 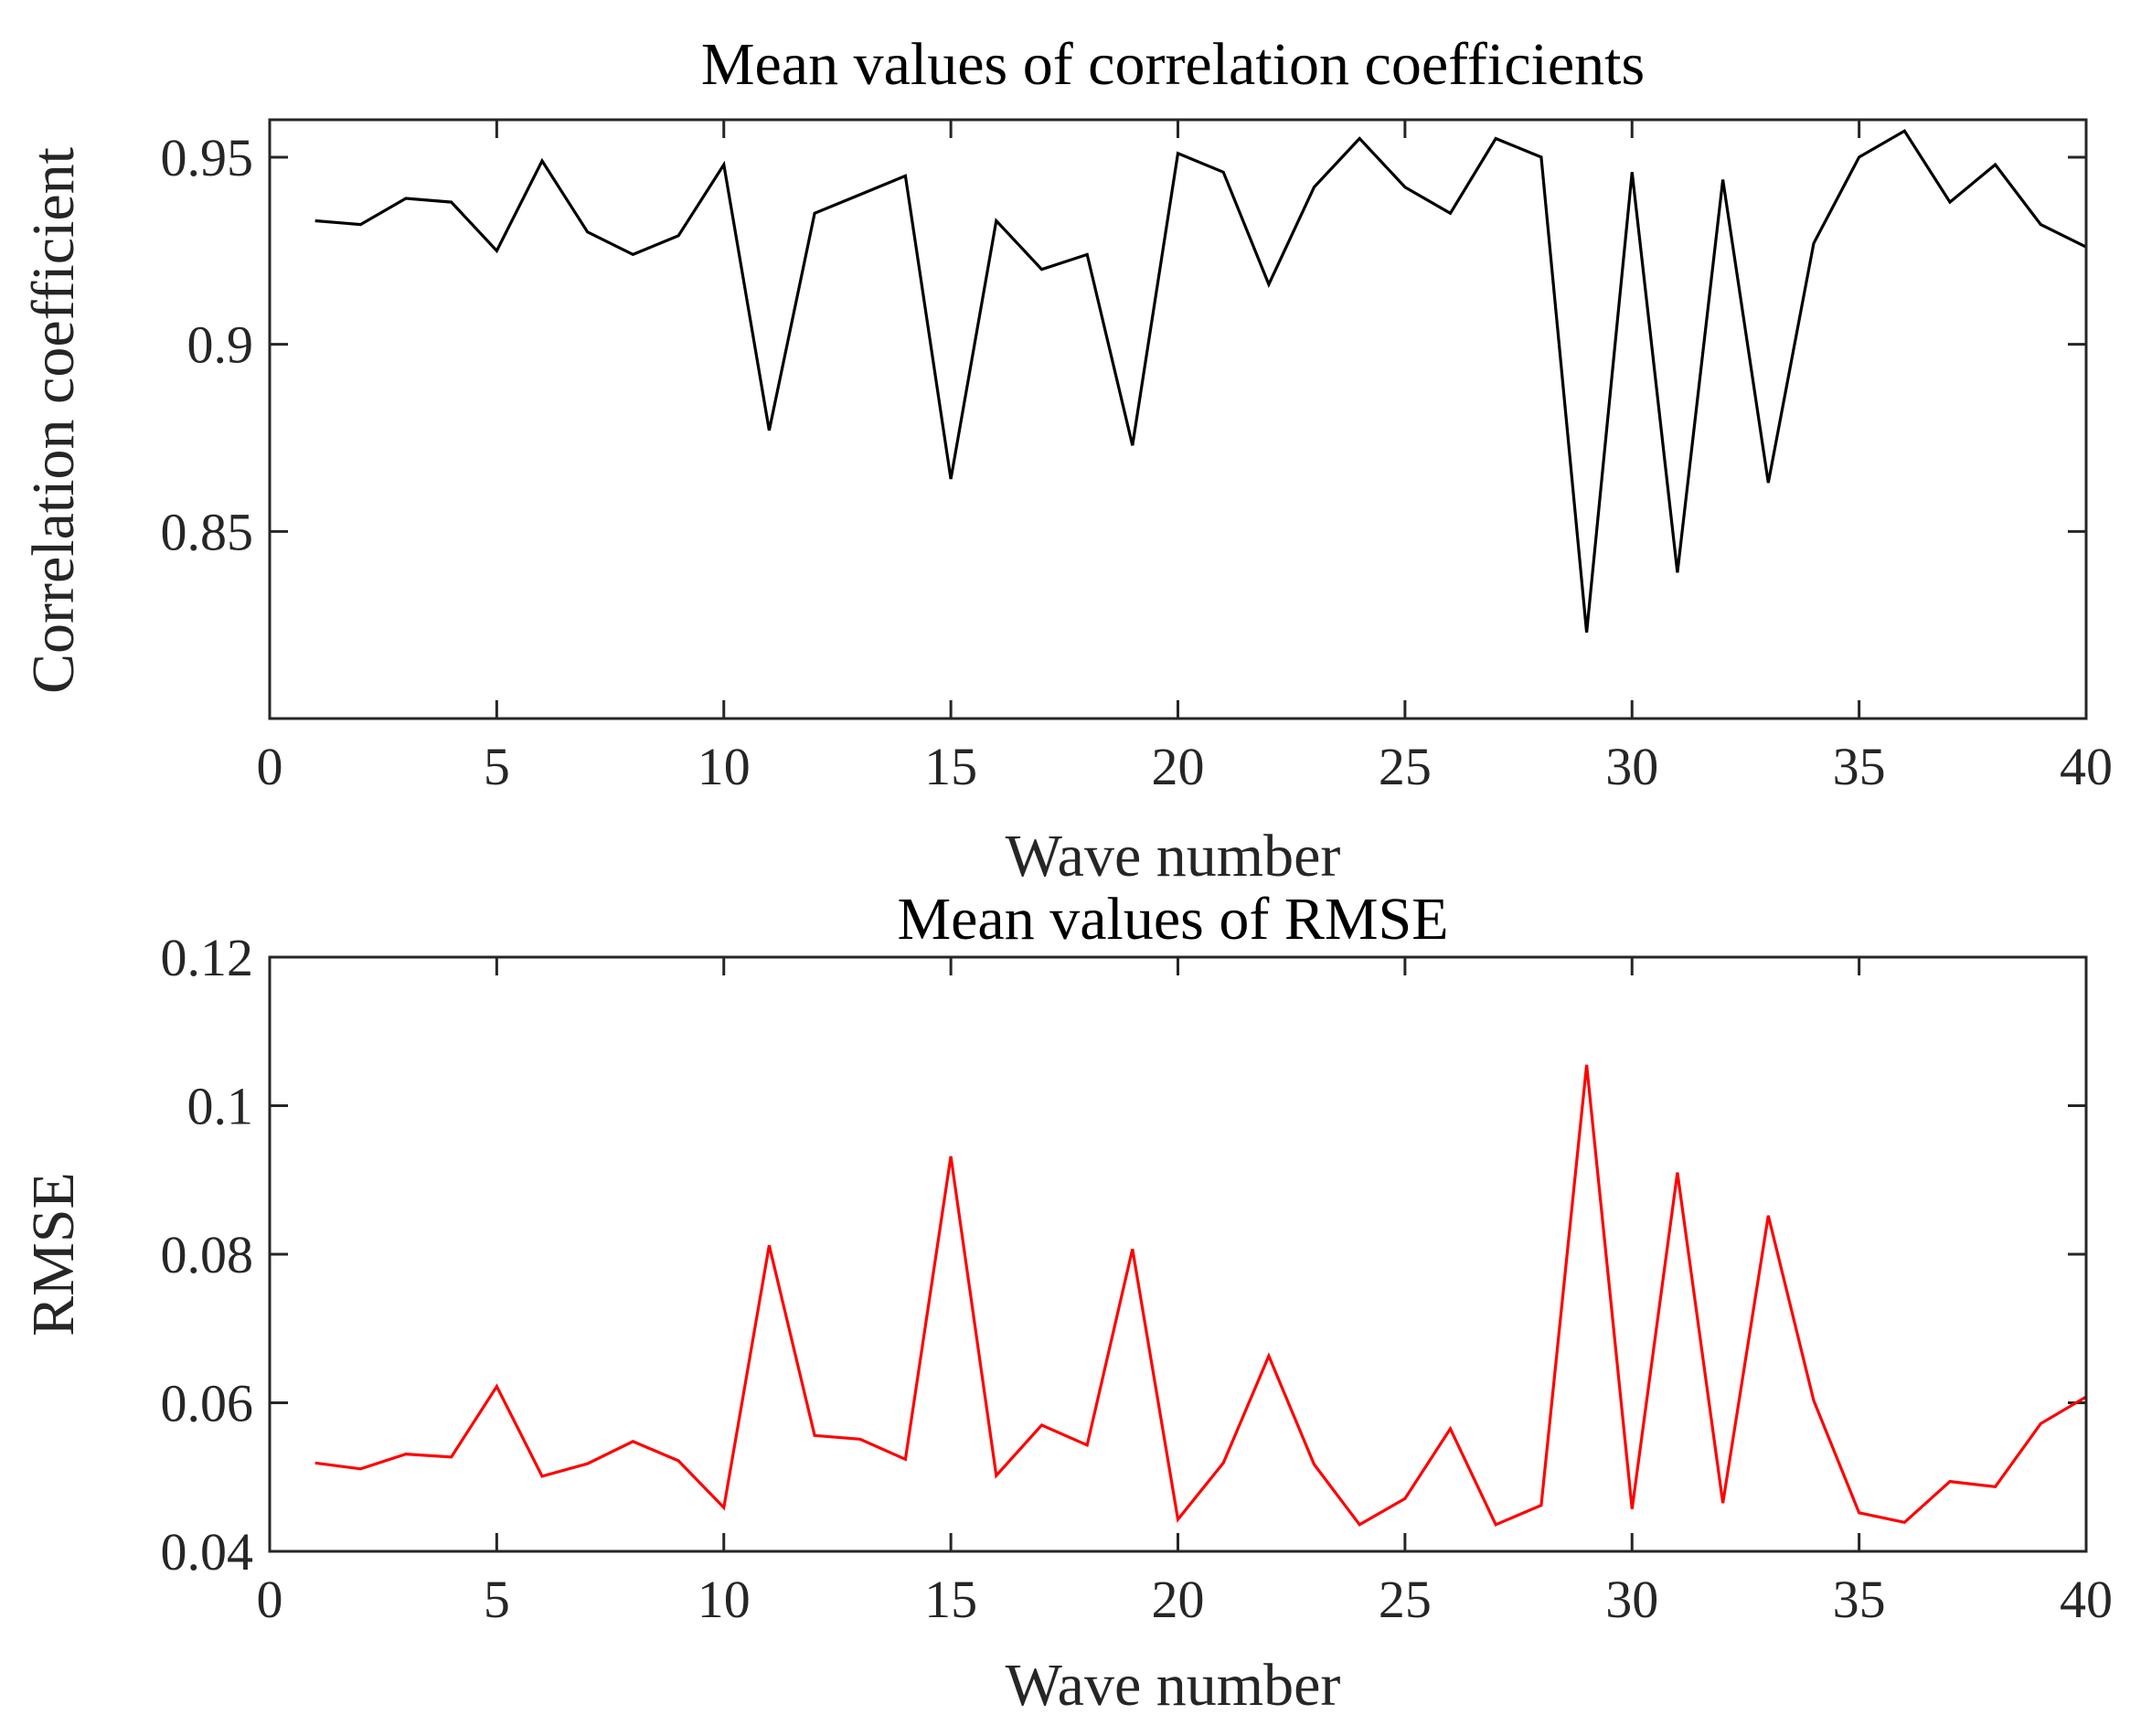 I want to click on y-tick-label: 0.06, so click(x=208, y=1403).